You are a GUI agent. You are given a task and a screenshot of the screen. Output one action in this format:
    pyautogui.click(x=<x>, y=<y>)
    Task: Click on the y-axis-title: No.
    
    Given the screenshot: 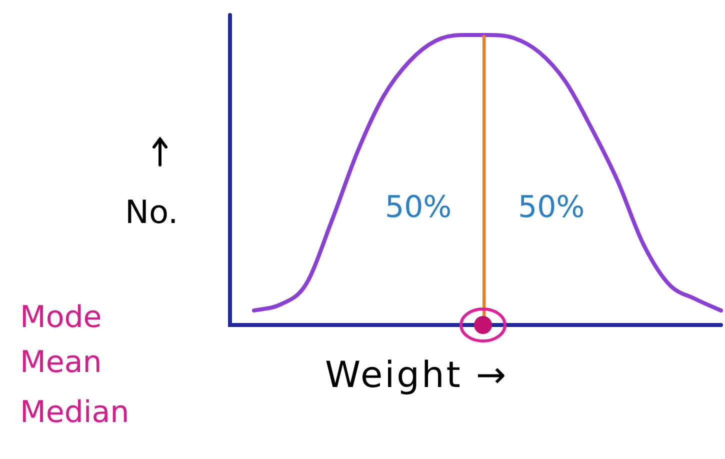 What is the action you would take?
    pyautogui.click(x=151, y=212)
    